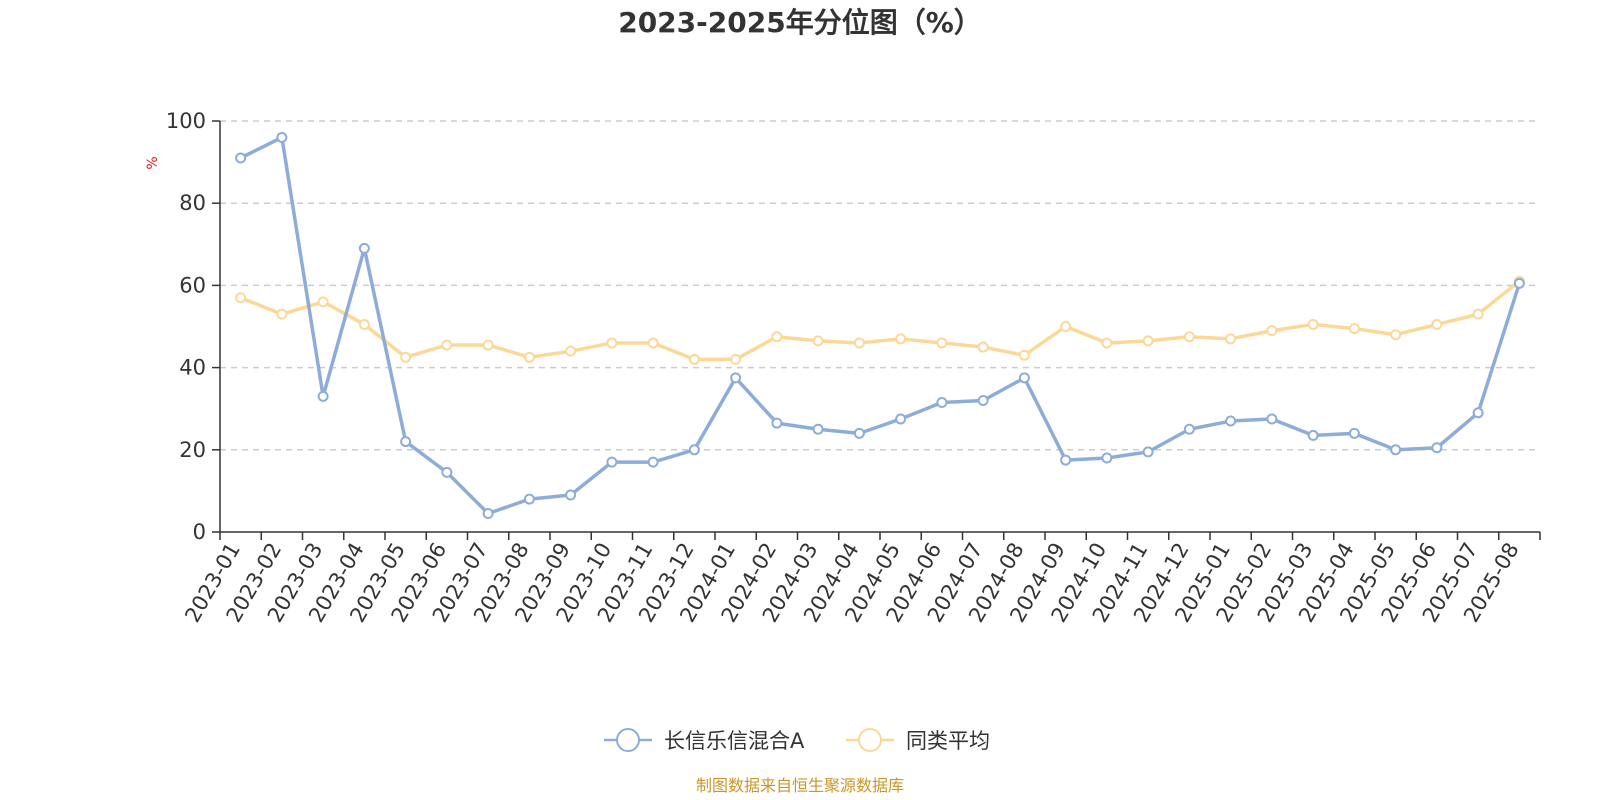 This screenshot has width=1600, height=800. What do you see at coordinates (199, 532) in the screenshot?
I see `y-tick-label: 0` at bounding box center [199, 532].